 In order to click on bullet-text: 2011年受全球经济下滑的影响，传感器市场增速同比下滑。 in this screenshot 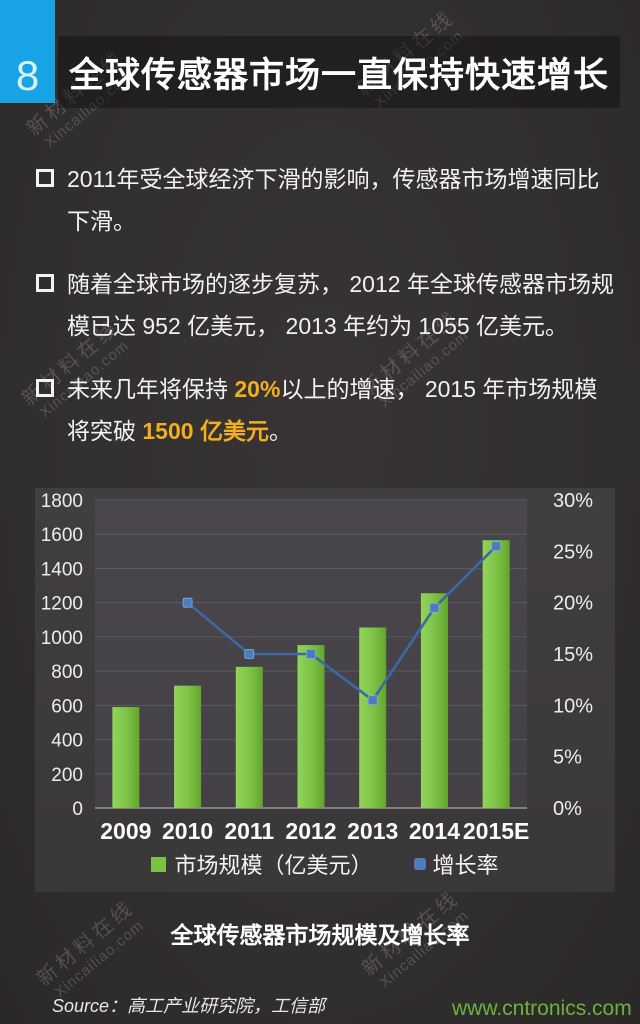, I will do `click(340, 200)`.